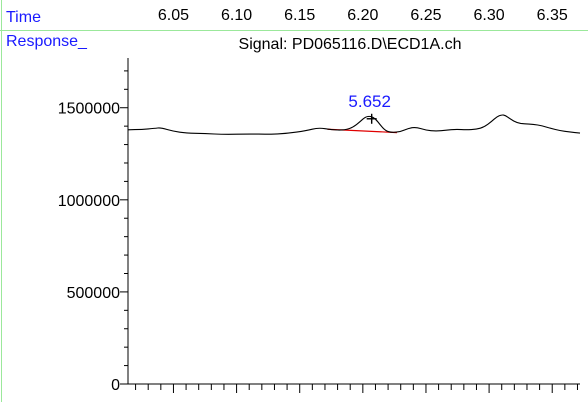 This screenshot has width=588, height=402. What do you see at coordinates (173, 15) in the screenshot?
I see `x-tick-label: 6.05` at bounding box center [173, 15].